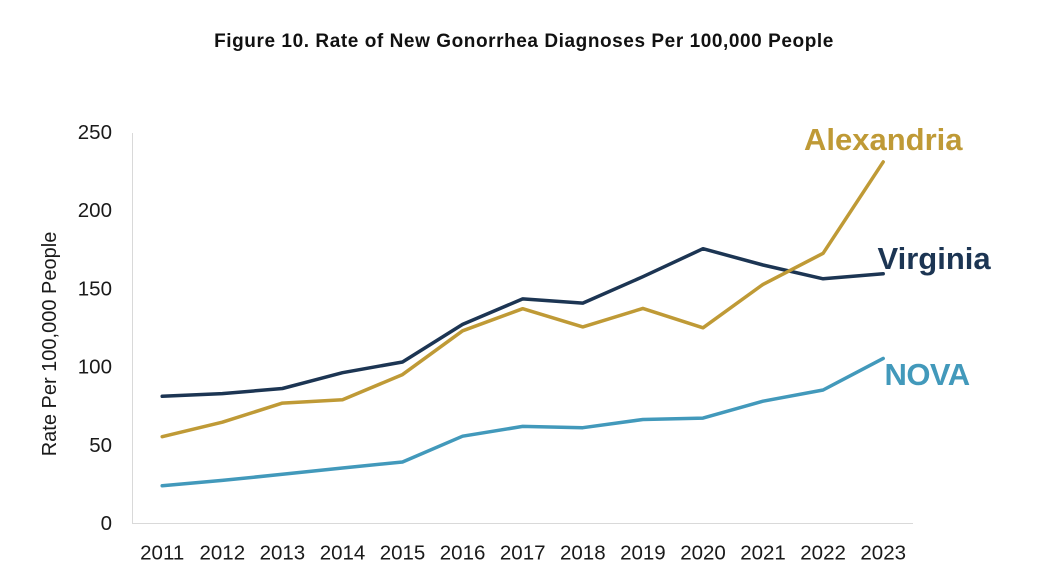 This screenshot has width=1058, height=588. I want to click on svg-text: 2023, so click(883, 553).